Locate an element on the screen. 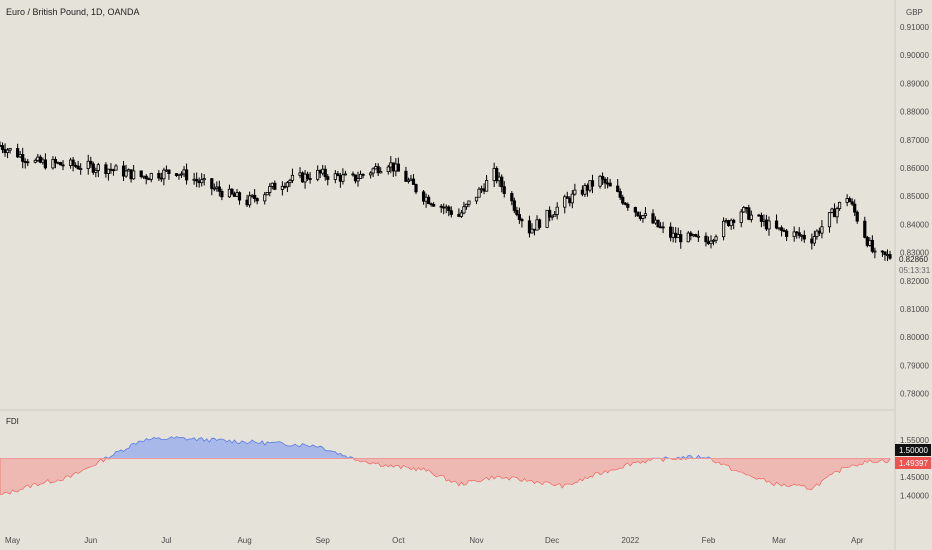  time-tick-label: Dec is located at coordinates (552, 540).